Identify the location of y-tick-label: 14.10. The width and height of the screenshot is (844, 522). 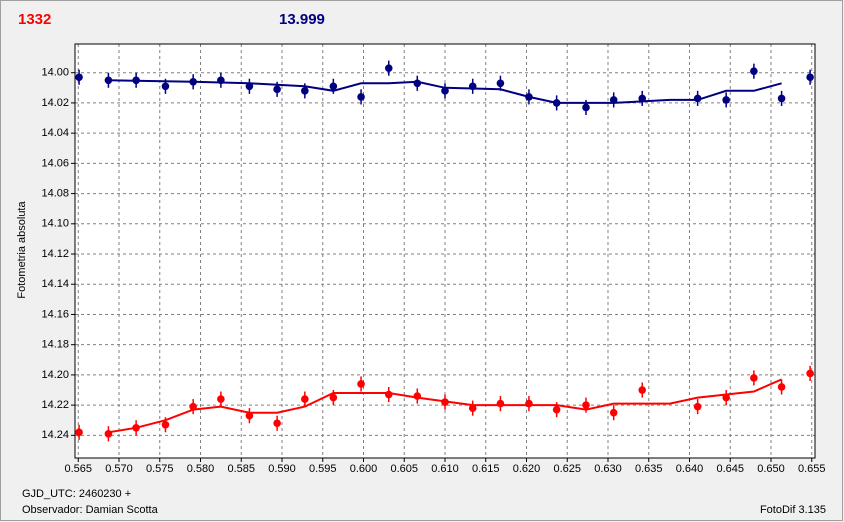
(55, 224).